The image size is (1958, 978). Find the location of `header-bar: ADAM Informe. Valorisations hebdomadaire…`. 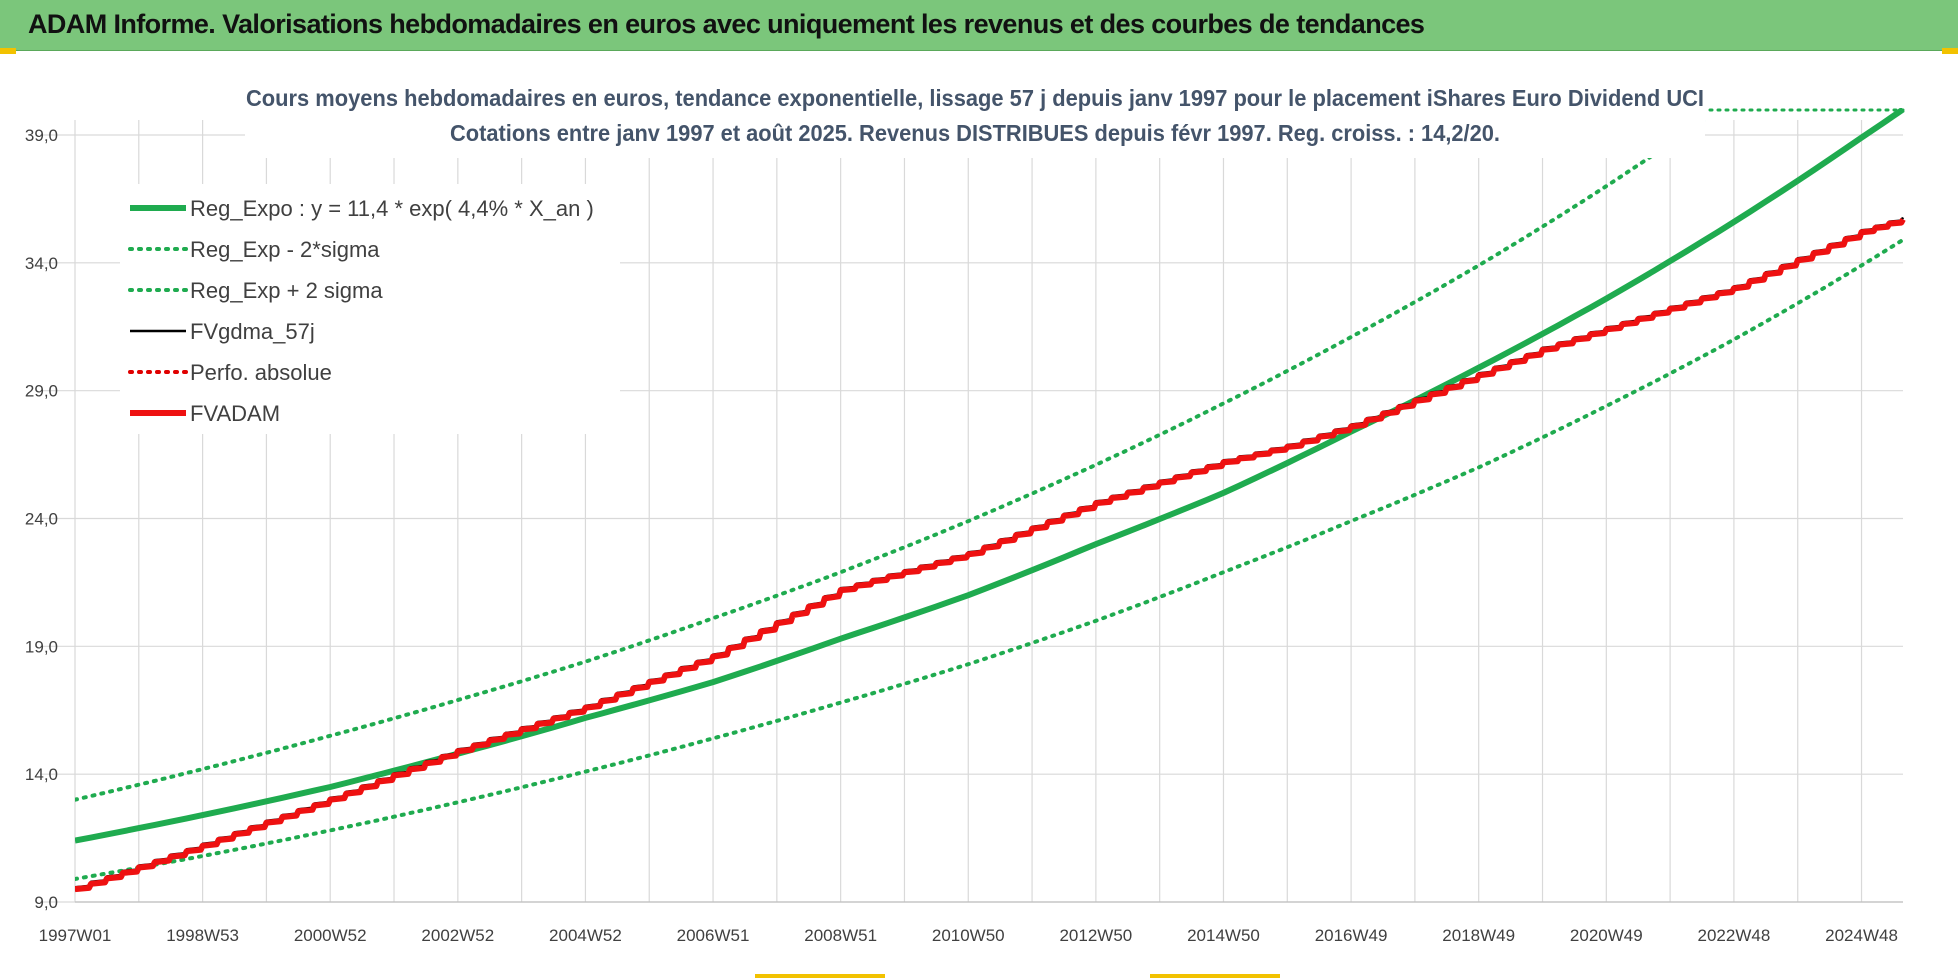

header-bar: ADAM Informe. Valorisations hebdomadaire… is located at coordinates (979, 25).